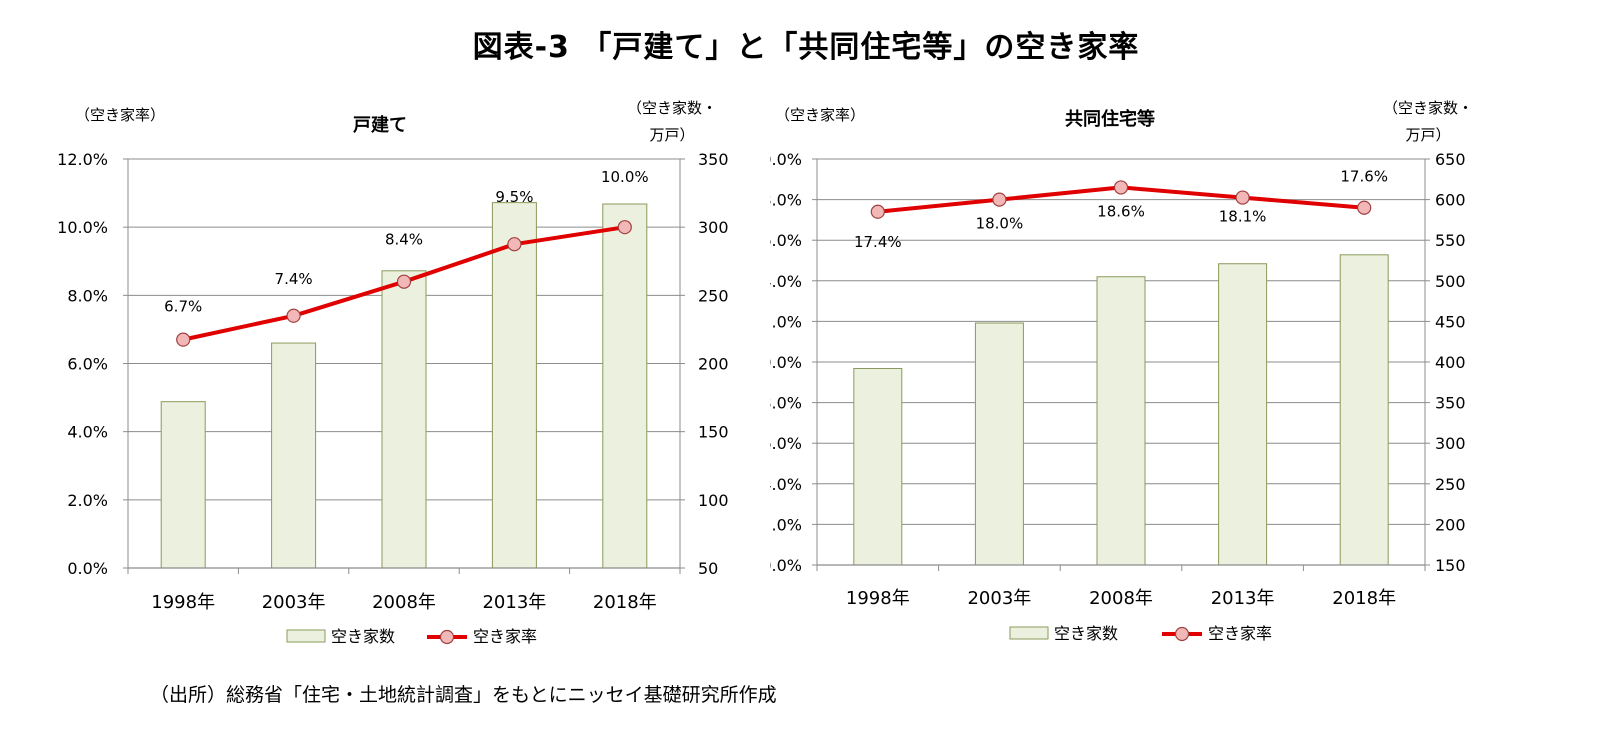  Describe the element at coordinates (183, 307) in the screenshot. I see `data-label: 6.7%` at that location.